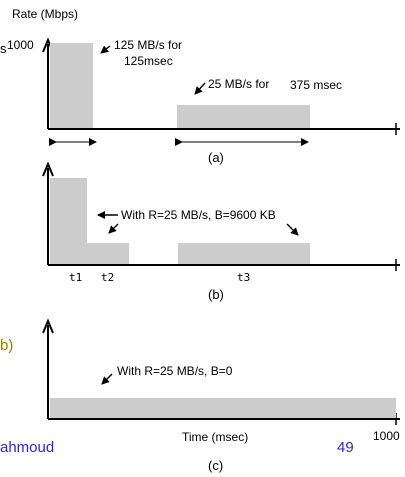  I want to click on label-t2: t2, so click(108, 277).